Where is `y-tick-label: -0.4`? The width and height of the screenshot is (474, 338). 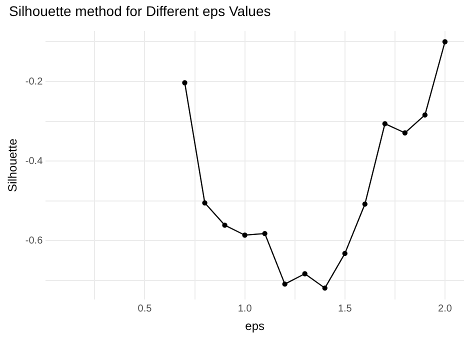
y-tick-label: -0.4 is located at coordinates (34, 161).